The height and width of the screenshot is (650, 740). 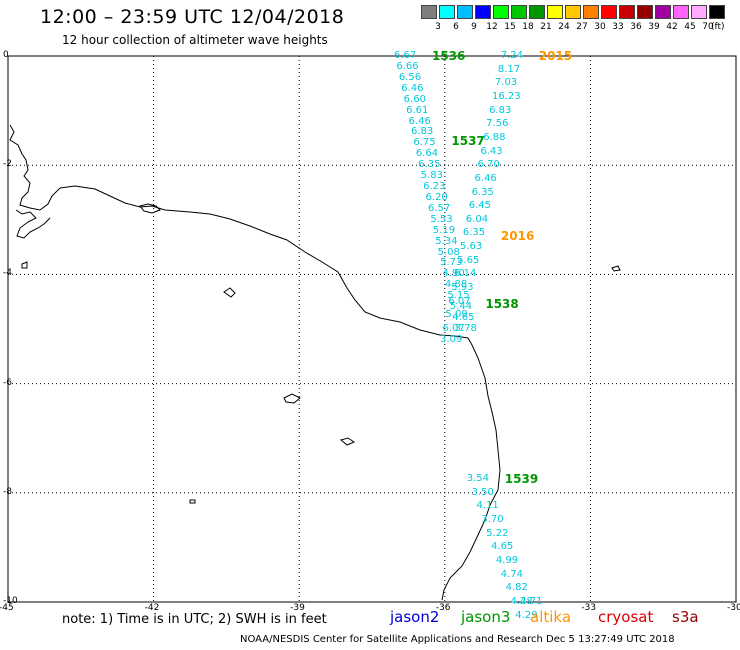 I want to click on swh-value: 5.22, so click(x=497, y=533).